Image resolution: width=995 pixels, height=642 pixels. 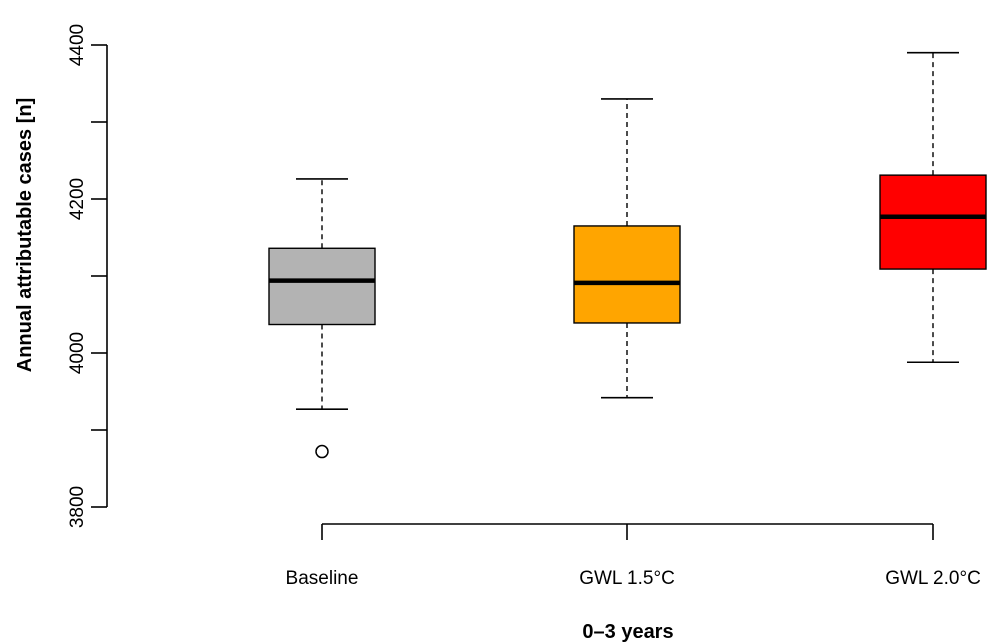 What do you see at coordinates (627, 578) in the screenshot?
I see `x-tick-label: GWL 1.5°C` at bounding box center [627, 578].